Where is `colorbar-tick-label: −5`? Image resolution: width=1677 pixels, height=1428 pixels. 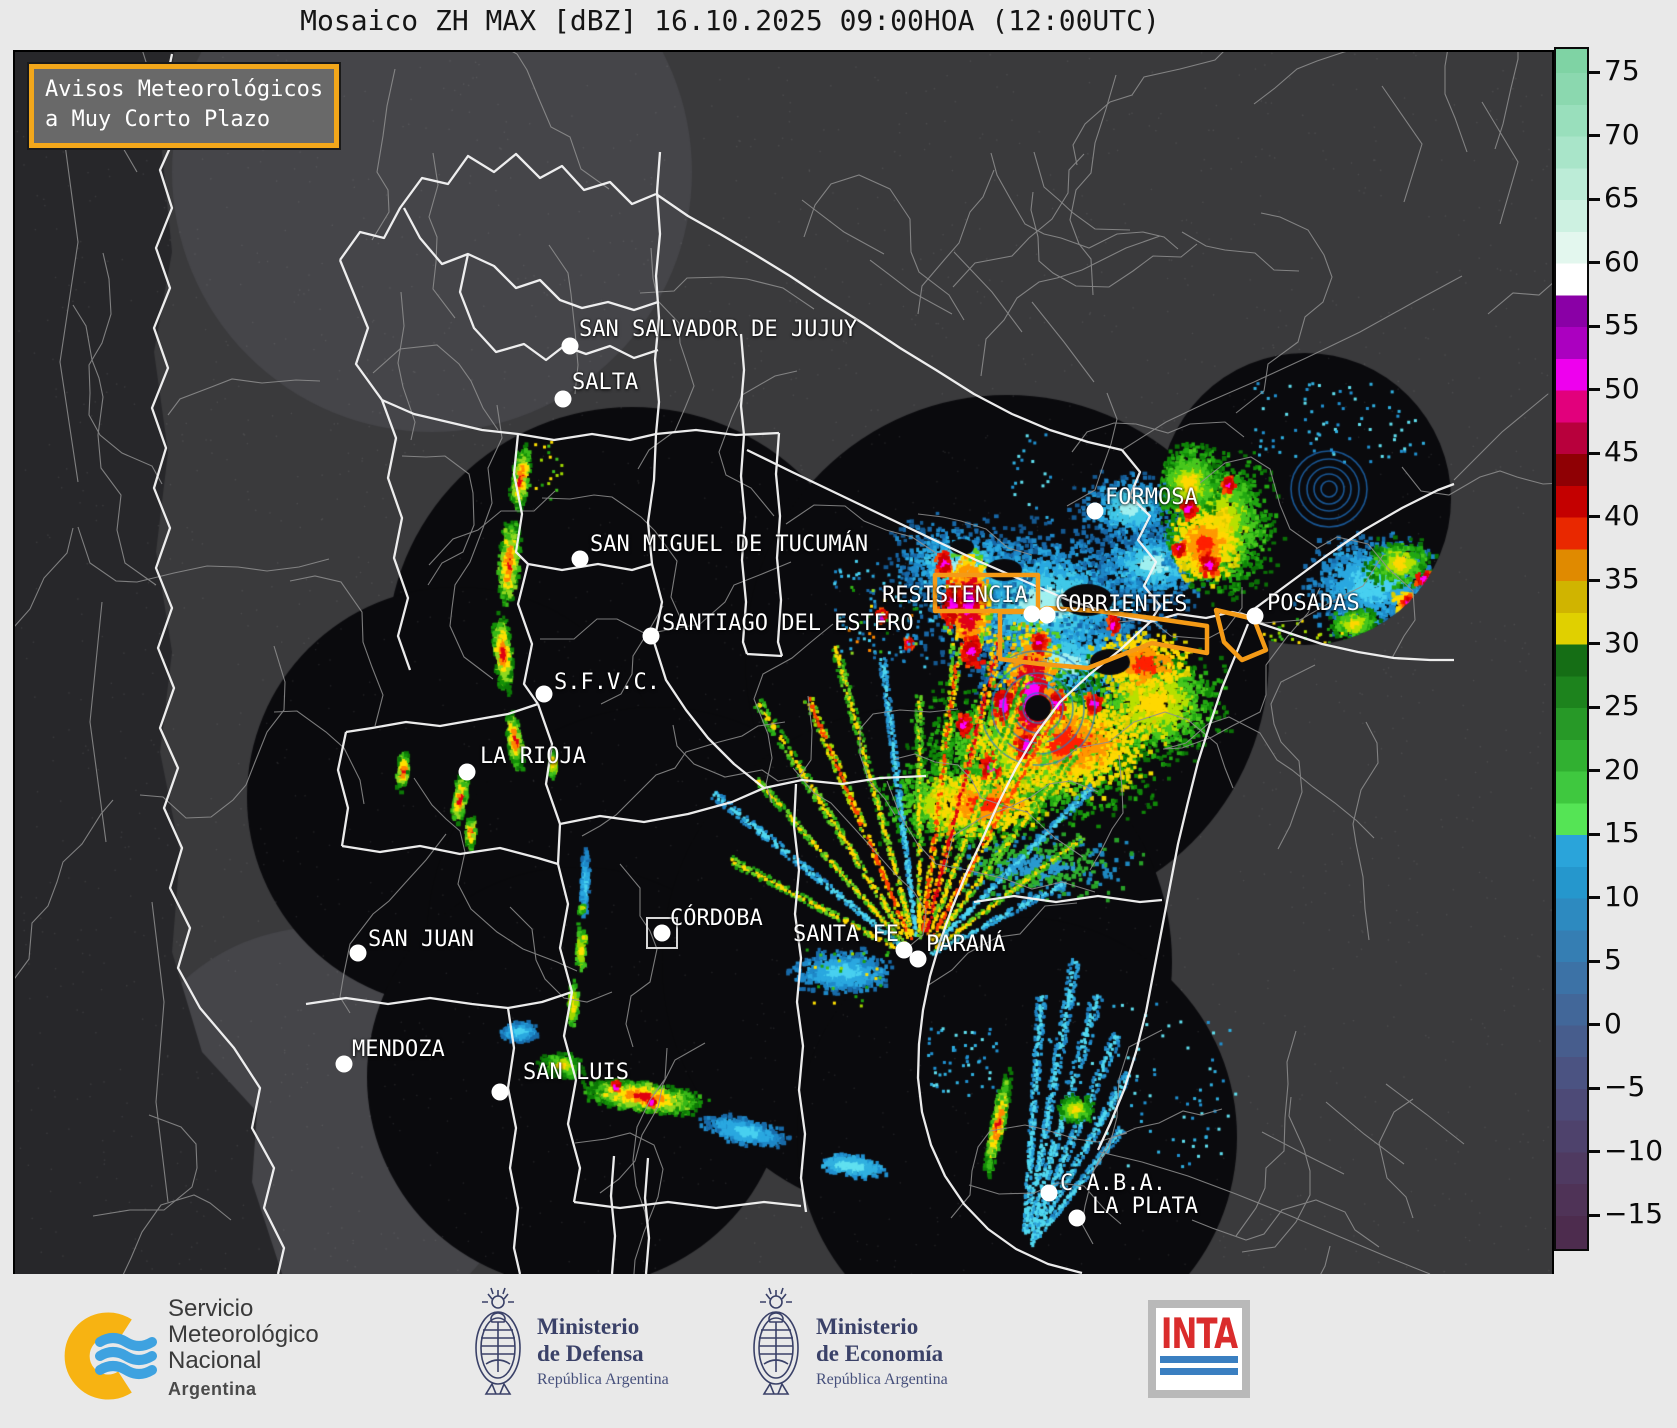 colorbar-tick-label: −5 is located at coordinates (1625, 1087).